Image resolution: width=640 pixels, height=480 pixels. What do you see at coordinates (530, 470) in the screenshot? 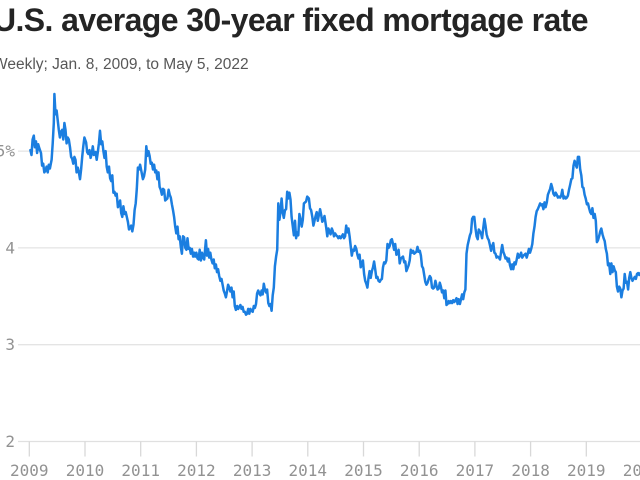
I see `x-axis-label: 2018` at bounding box center [530, 470].